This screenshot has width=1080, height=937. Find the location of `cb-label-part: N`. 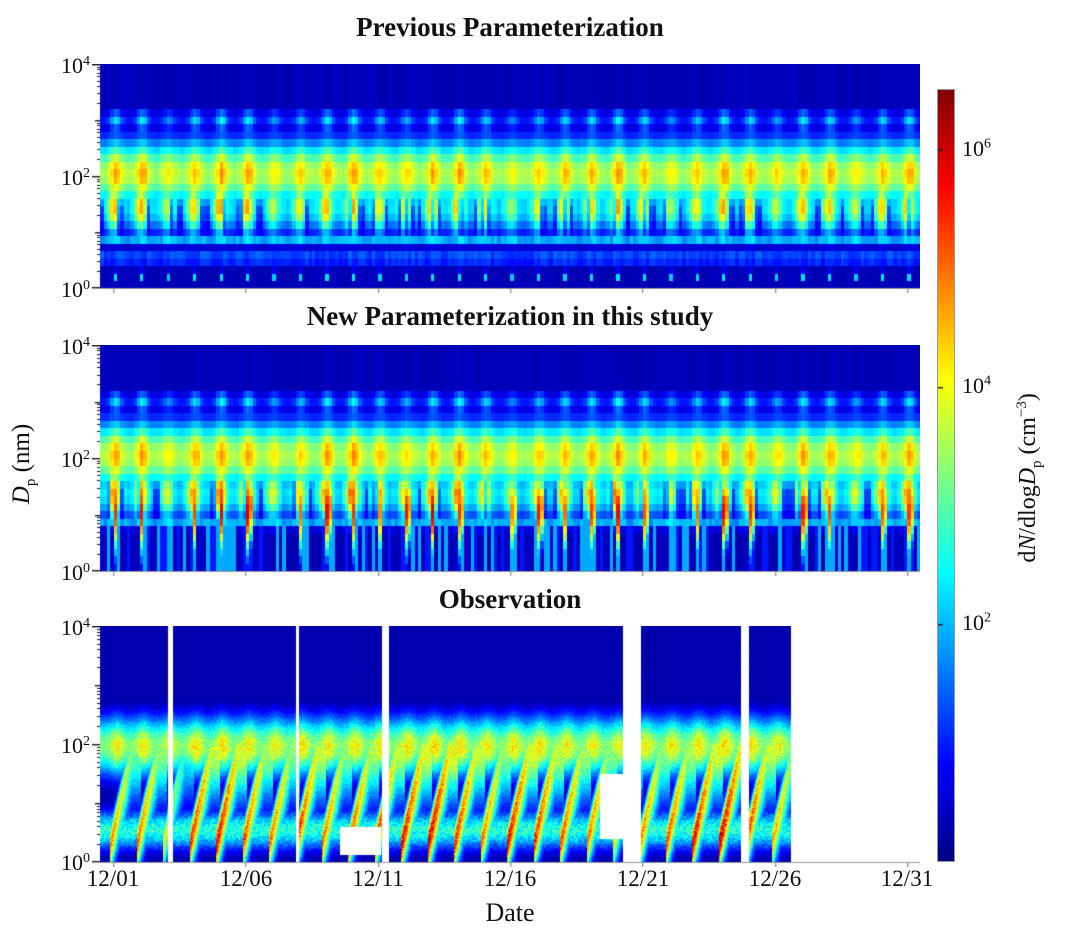

cb-label-part: N is located at coordinates (1028, 542).